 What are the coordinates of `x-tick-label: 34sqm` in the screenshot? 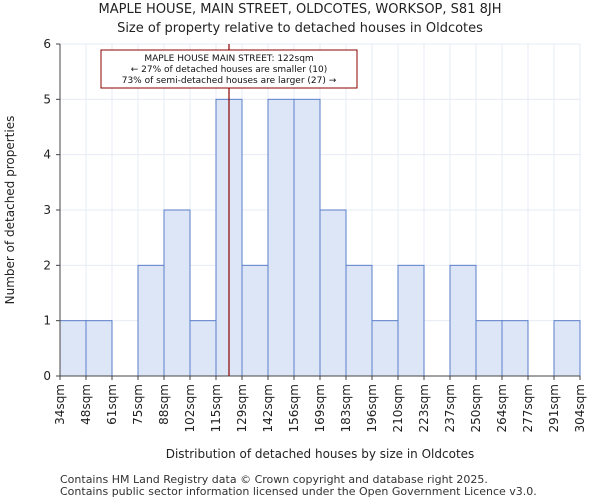 It's located at (60, 404).